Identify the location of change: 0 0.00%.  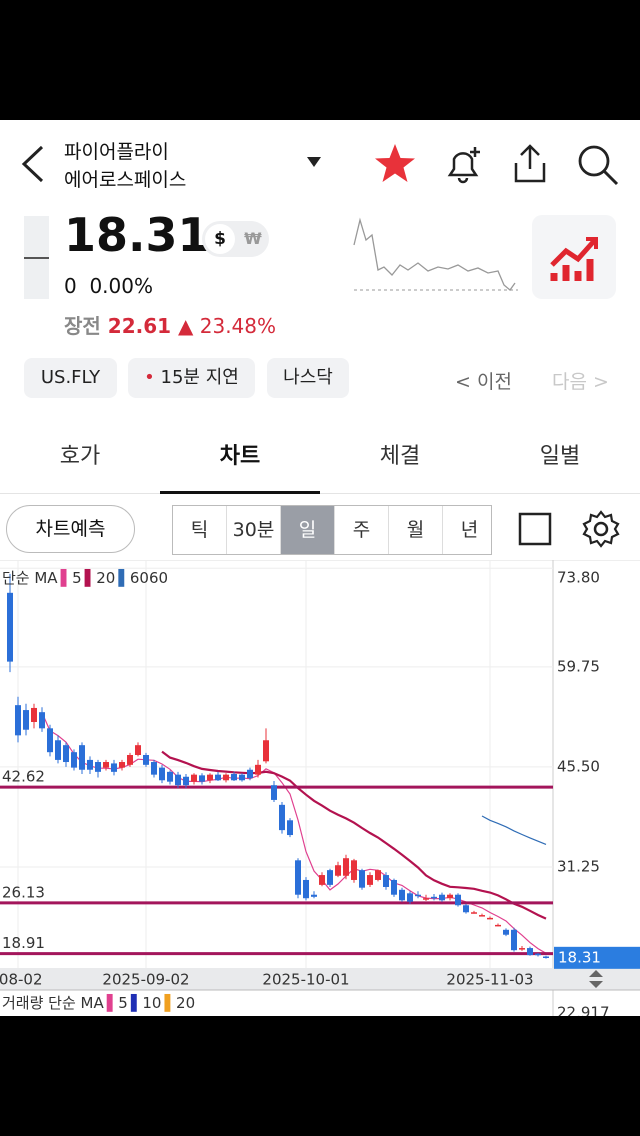
(108, 286).